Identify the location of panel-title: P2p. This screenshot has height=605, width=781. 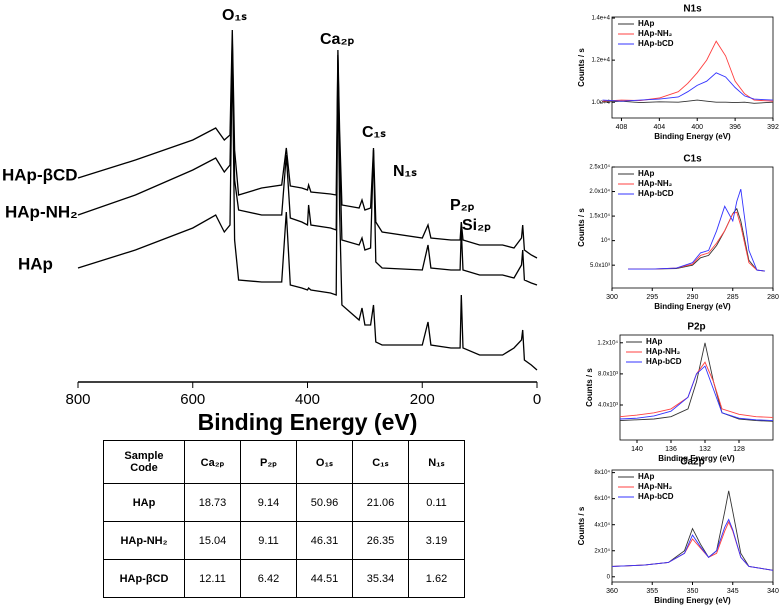
(696, 327).